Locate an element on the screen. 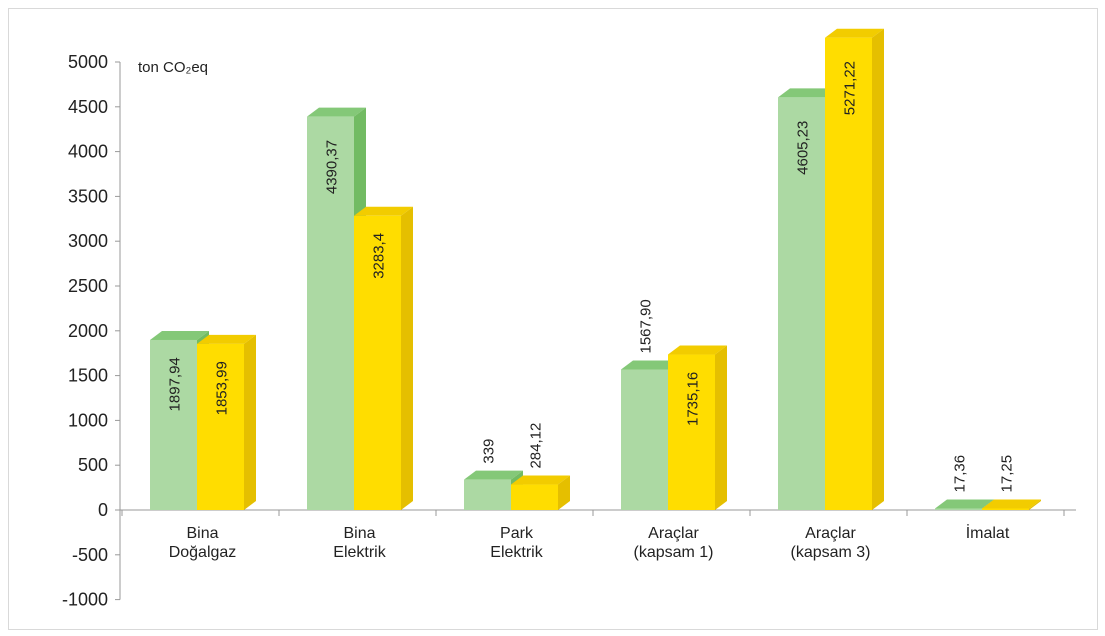 The height and width of the screenshot is (636, 1105). bar-data-label: 4605,23 is located at coordinates (803, 148).